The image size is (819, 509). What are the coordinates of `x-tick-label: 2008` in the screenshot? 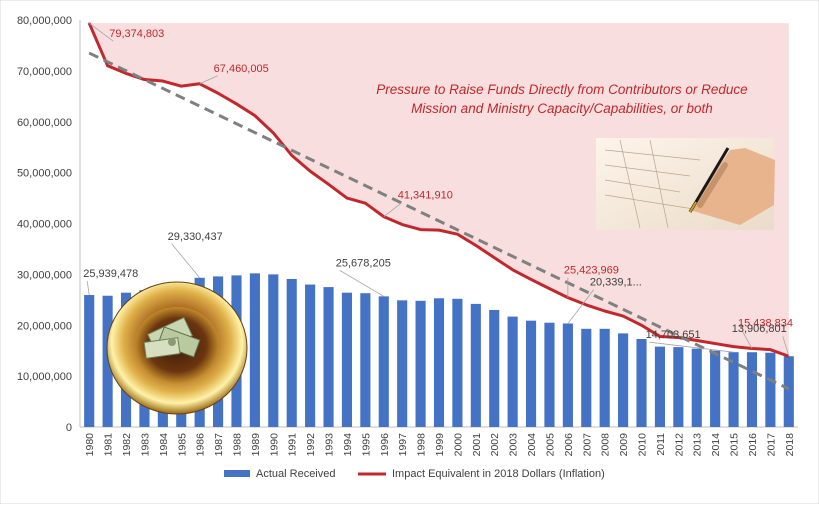 It's located at (606, 445).